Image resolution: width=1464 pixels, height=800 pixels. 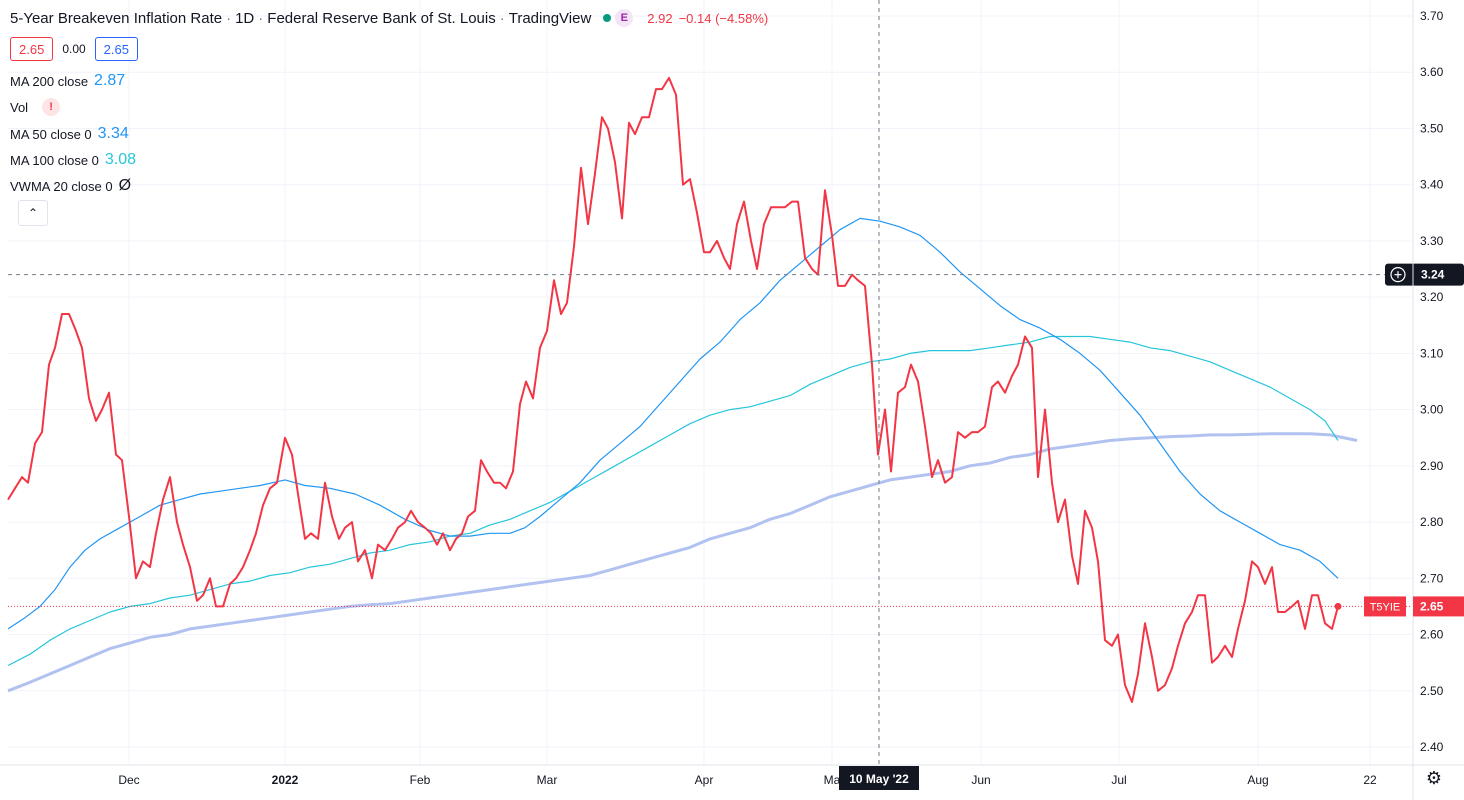 I want to click on symbol-tag: T5YIE, so click(x=1385, y=607).